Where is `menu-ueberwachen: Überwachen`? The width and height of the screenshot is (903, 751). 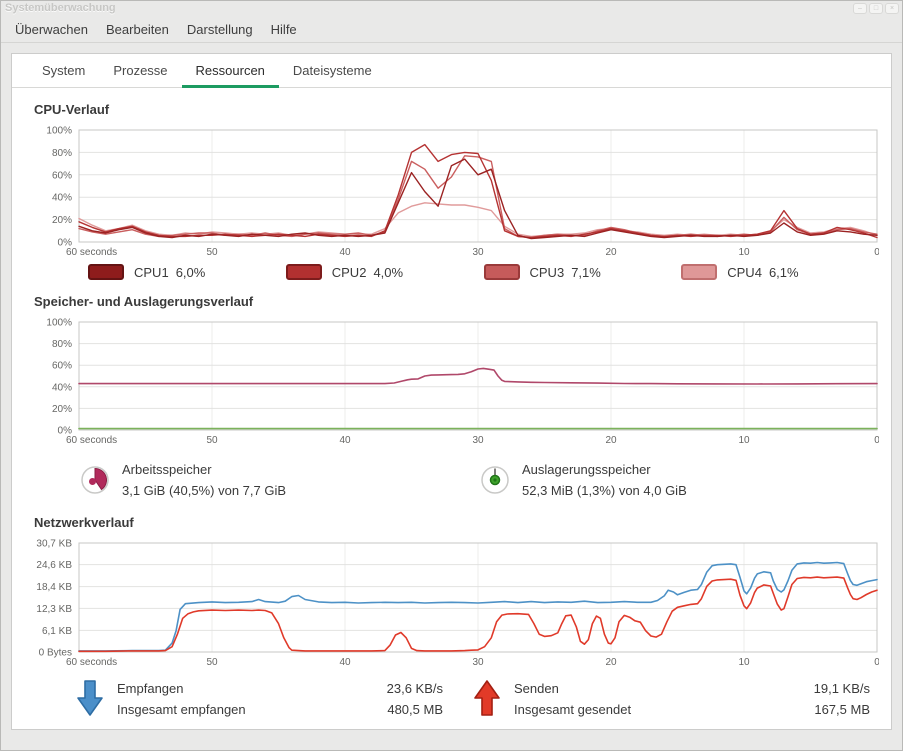 menu-ueberwachen: Überwachen is located at coordinates (51, 29).